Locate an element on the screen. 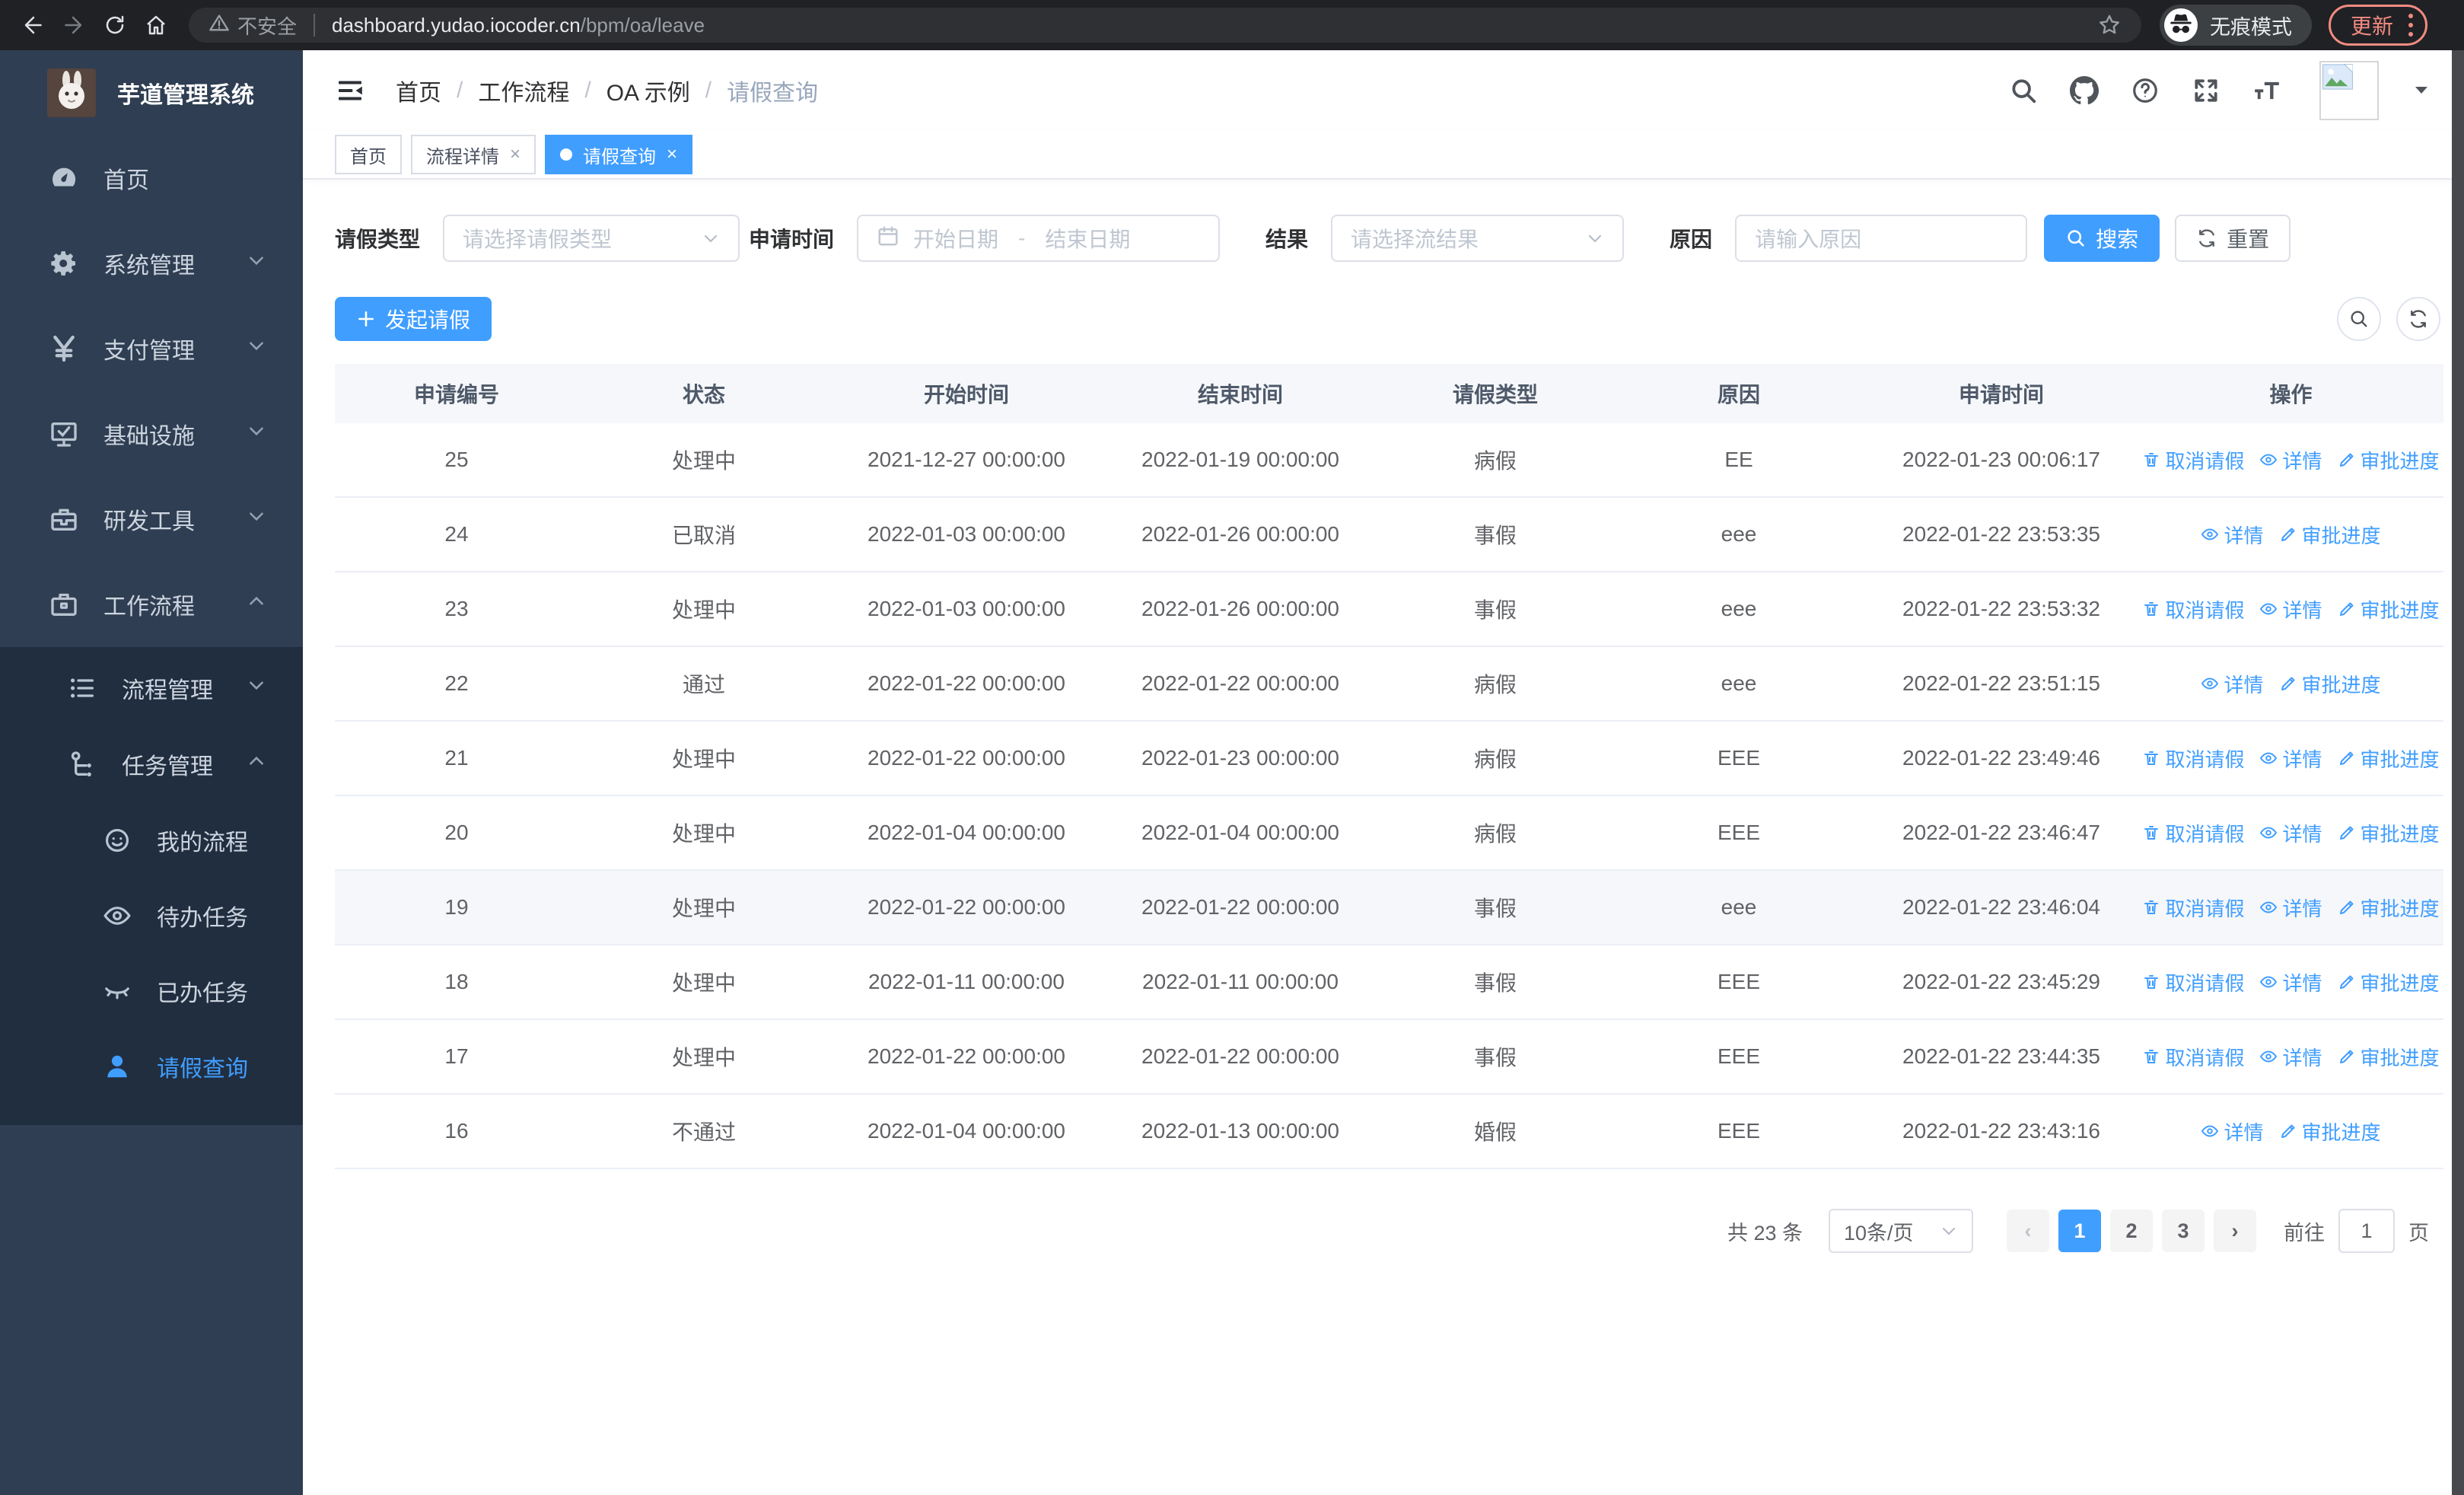  avatar-caret-icon is located at coordinates (2421, 91).